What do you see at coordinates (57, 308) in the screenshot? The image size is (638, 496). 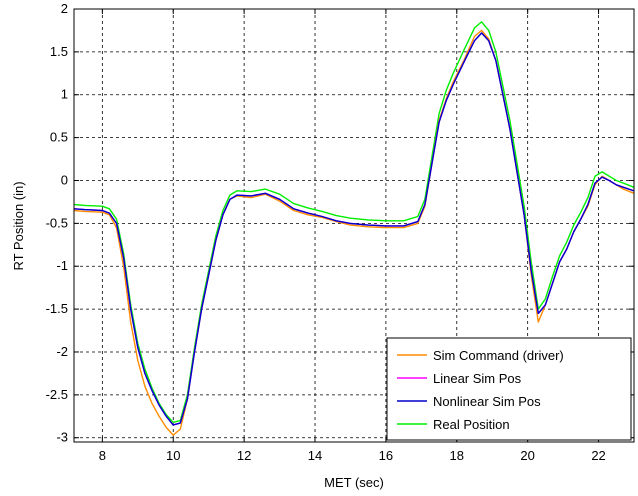 I see `y-tick-label: -1.5` at bounding box center [57, 308].